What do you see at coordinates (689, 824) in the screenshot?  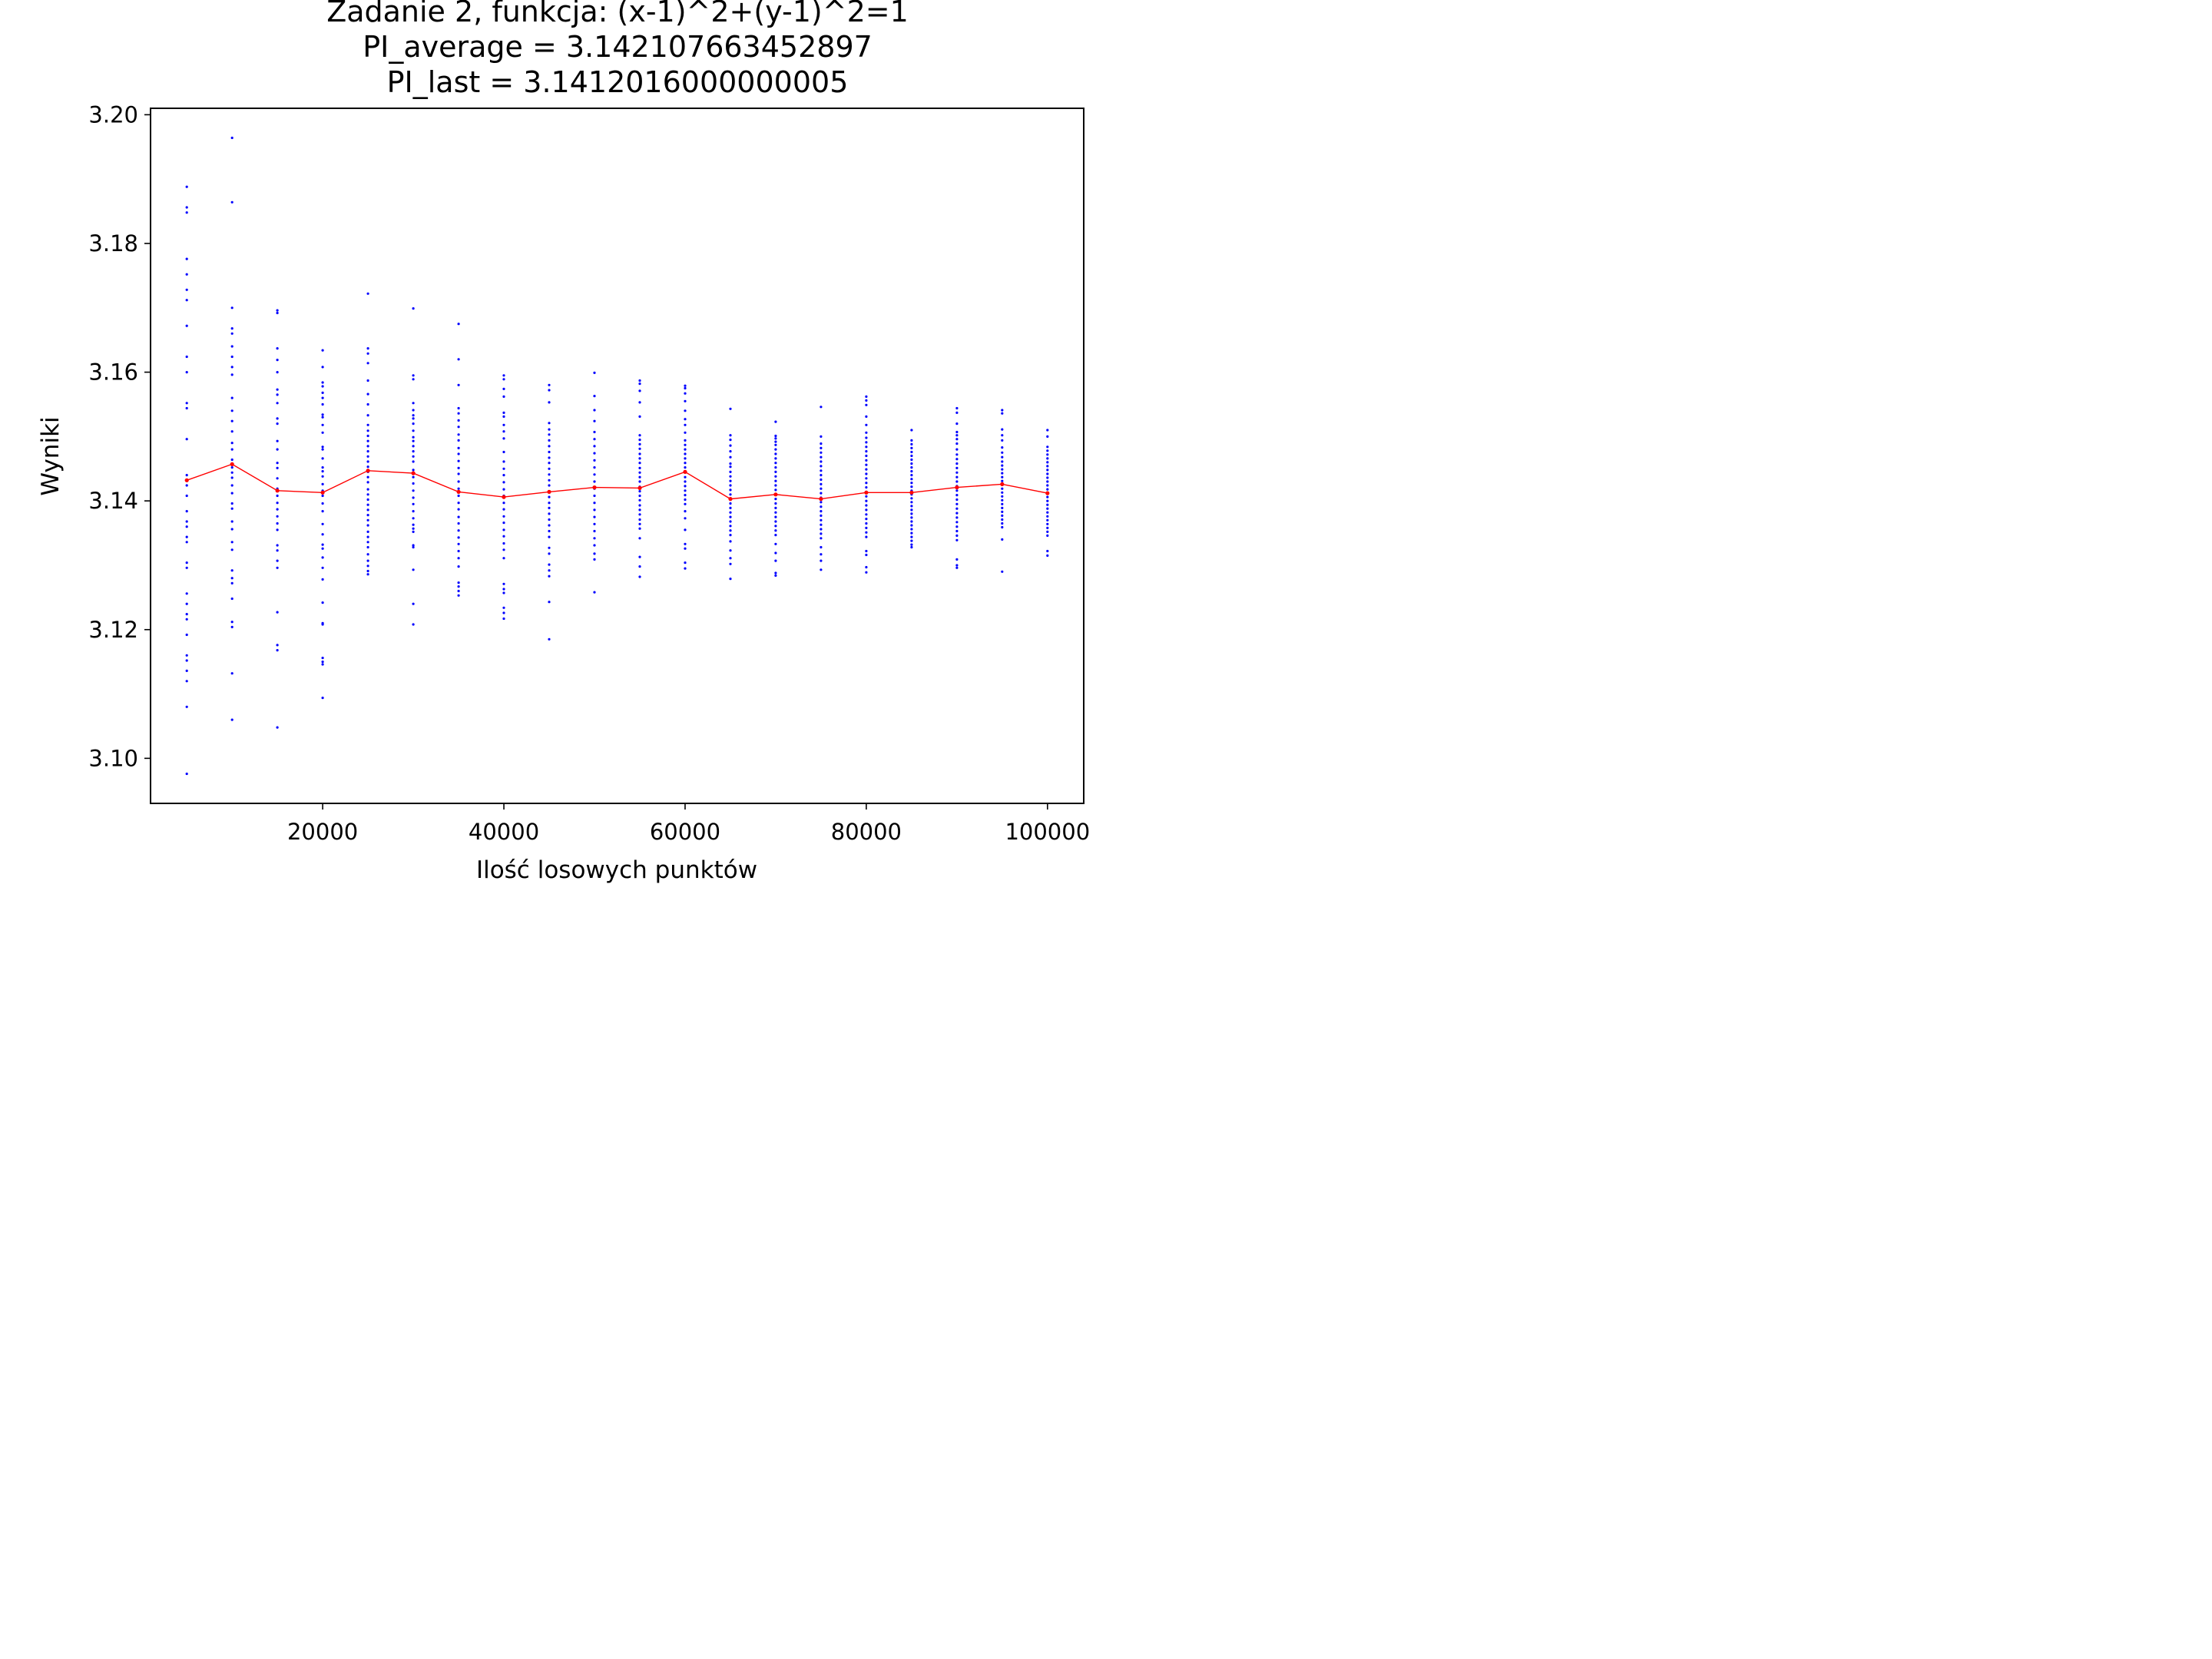 I see `x-axis-ticks: 20000 40000 60000 80000 100000` at bounding box center [689, 824].